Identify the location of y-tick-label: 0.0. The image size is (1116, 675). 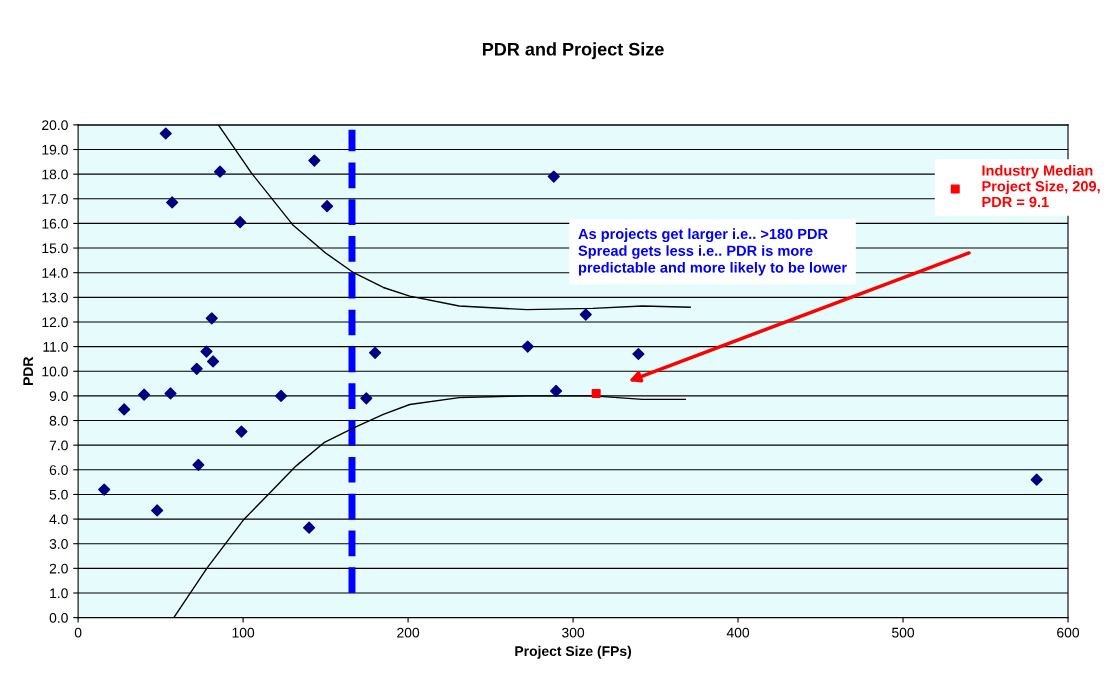
(58, 617).